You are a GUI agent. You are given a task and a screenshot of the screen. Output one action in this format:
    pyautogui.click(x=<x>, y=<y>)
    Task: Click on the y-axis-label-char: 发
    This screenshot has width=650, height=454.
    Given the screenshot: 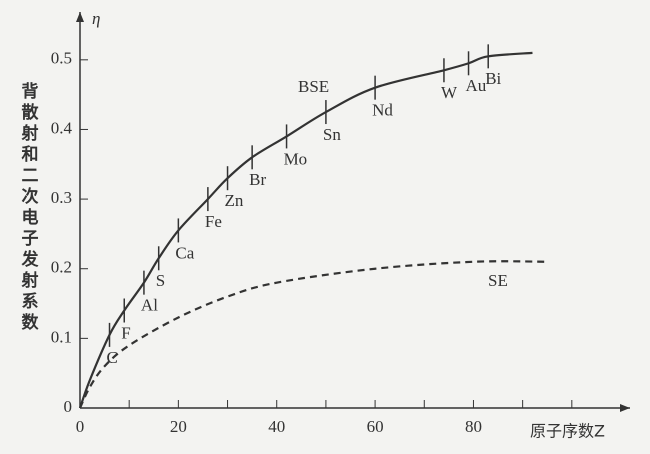 What is the action you would take?
    pyautogui.click(x=30, y=259)
    